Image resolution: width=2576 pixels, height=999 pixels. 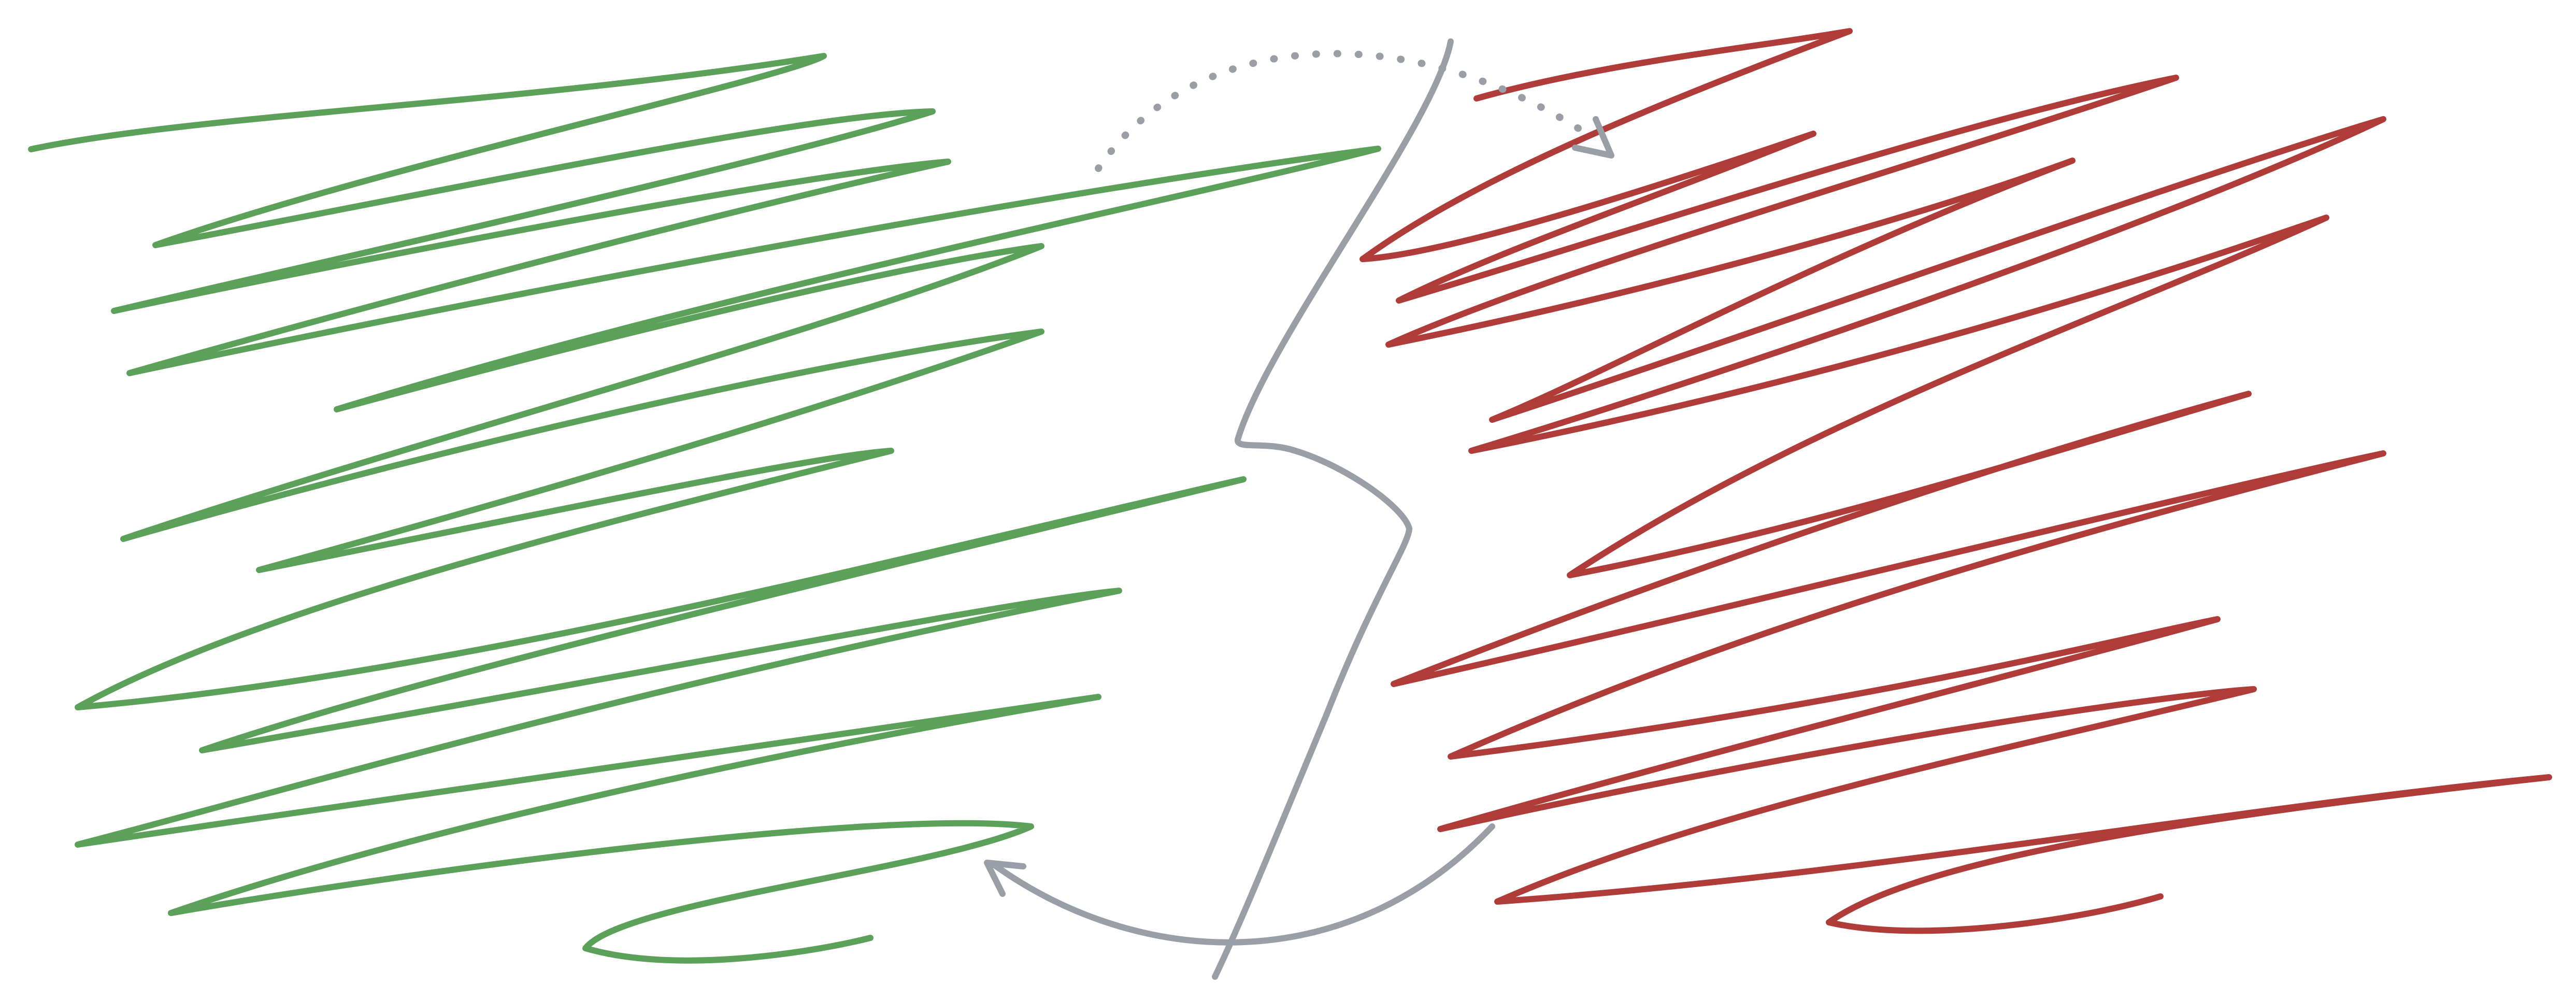 I want to click on dotted-curved-arrow-left-to-right, so click(x=1340, y=111).